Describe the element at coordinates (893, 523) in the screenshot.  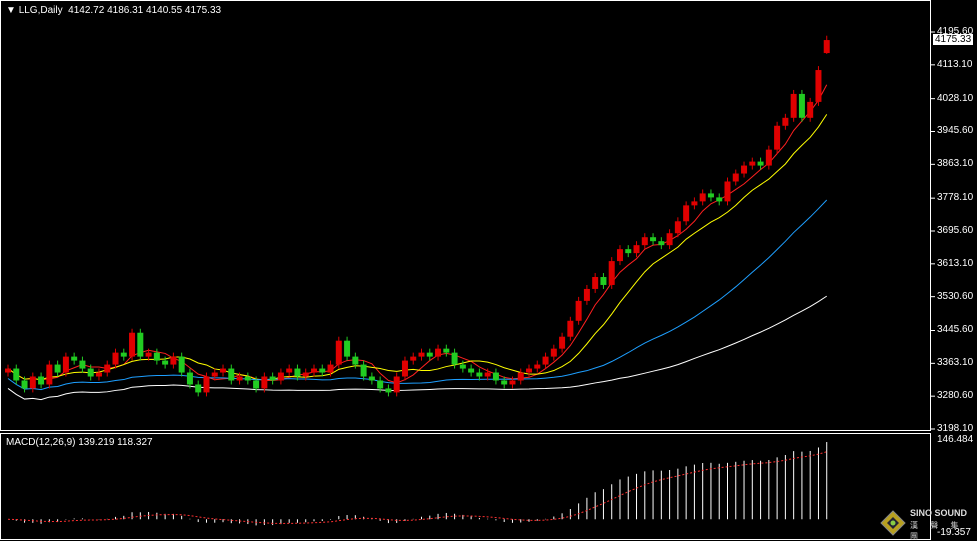
I see `diamond-logo-icon` at that location.